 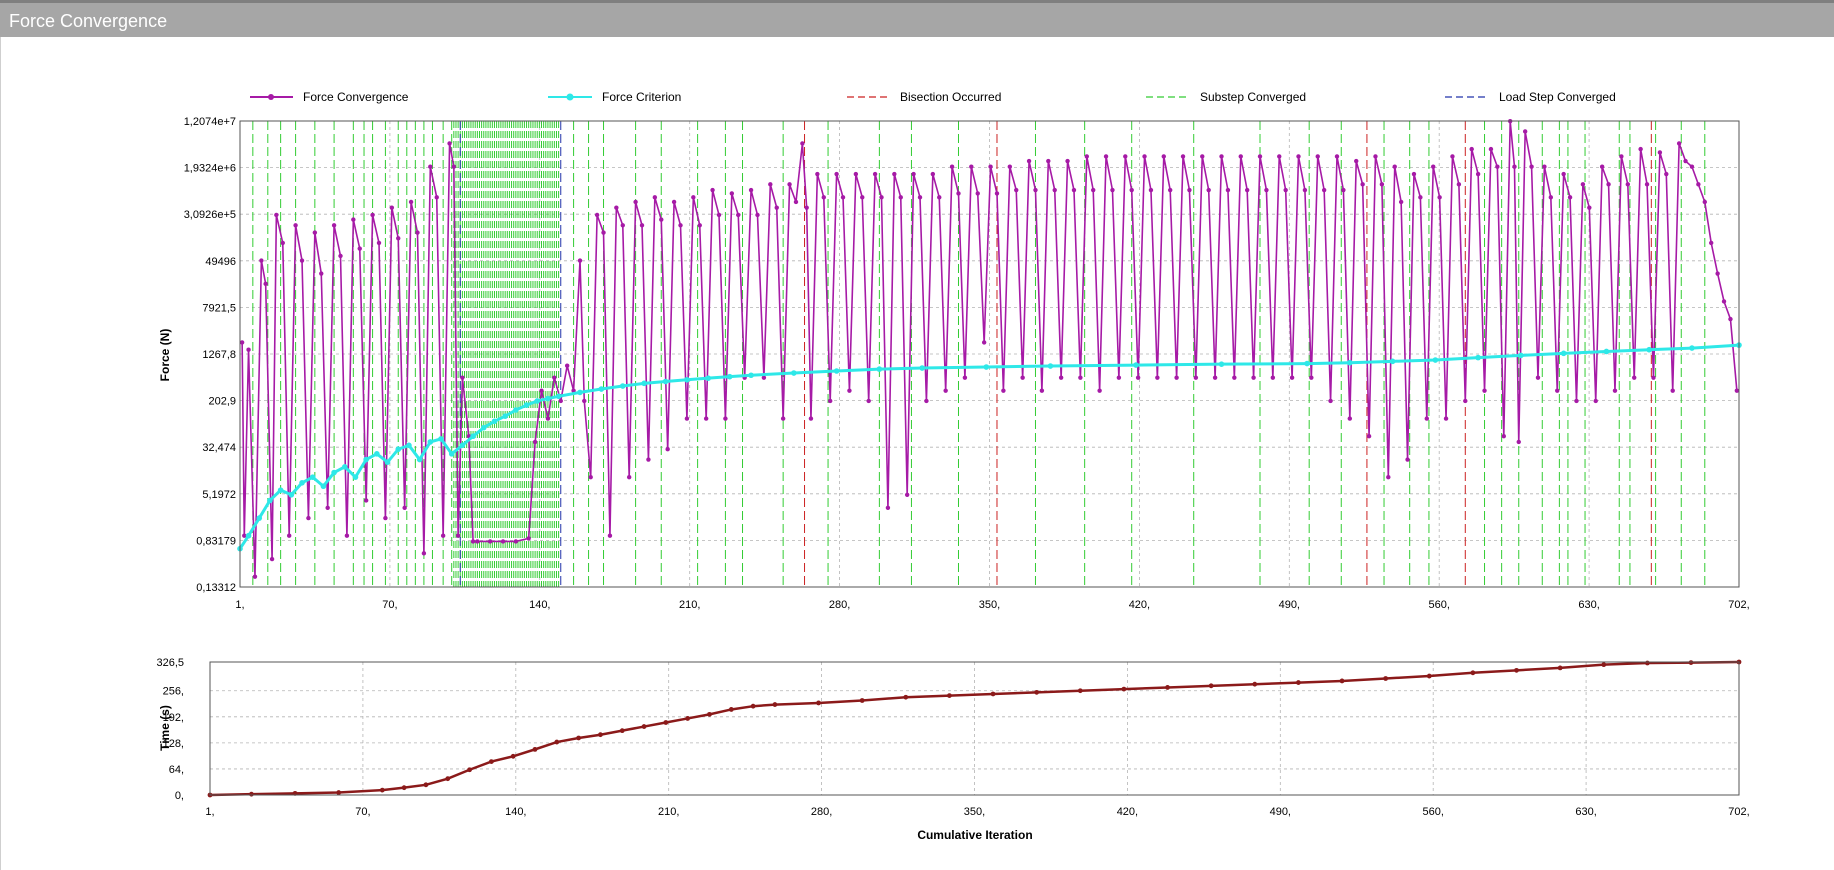 I want to click on legend-item-bisection: Bisection Occurred, so click(x=924, y=97).